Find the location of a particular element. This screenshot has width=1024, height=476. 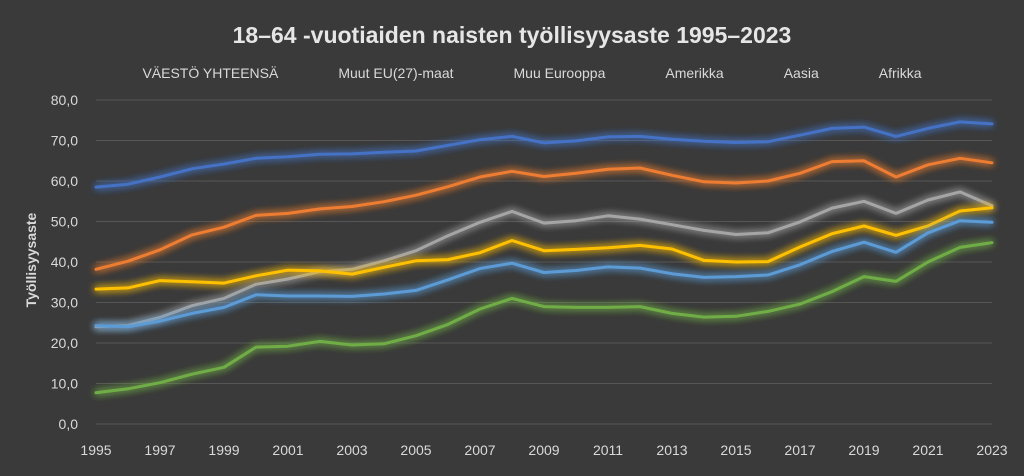

legend-item: VÄESTÖ YHTEENSÄ is located at coordinates (190, 72).